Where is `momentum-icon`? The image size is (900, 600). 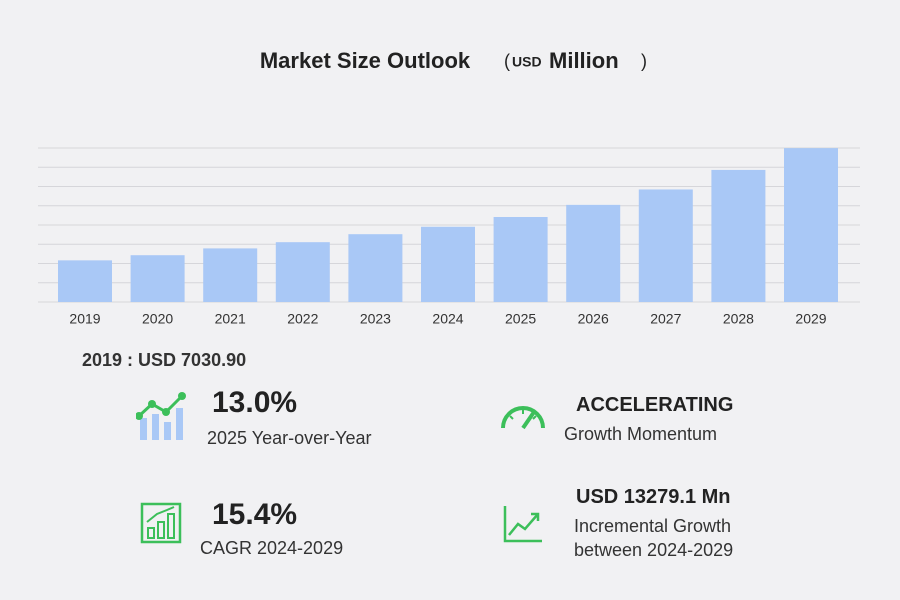
momentum-icon is located at coordinates (523, 418).